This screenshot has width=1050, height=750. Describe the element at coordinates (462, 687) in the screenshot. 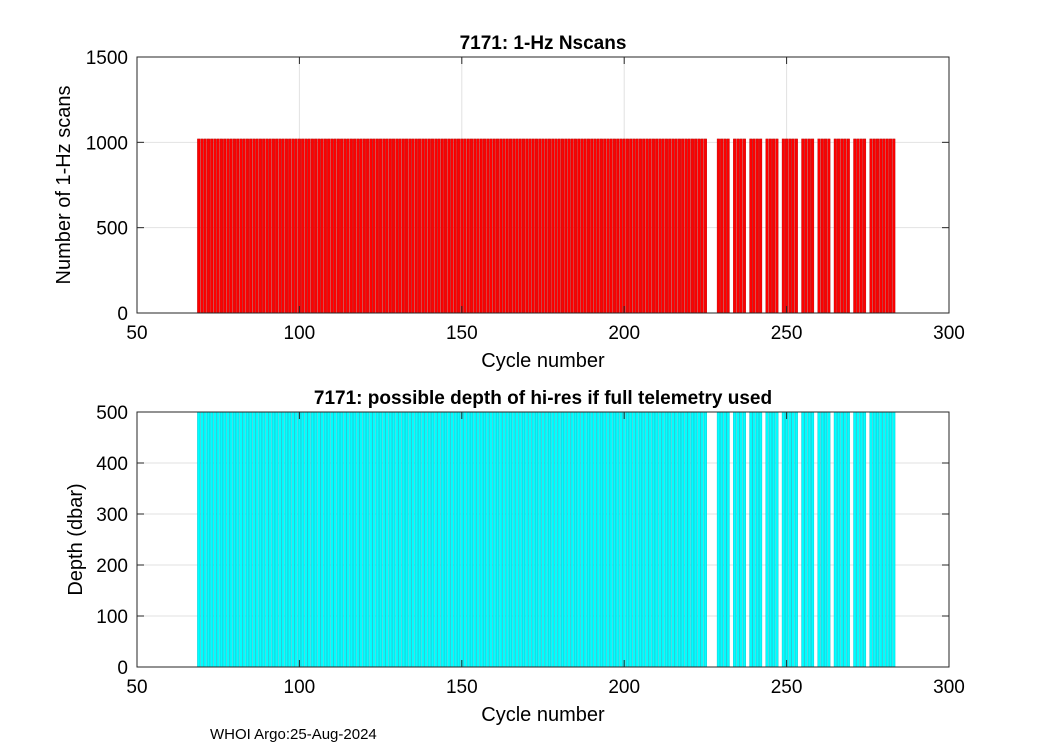

I see `x-tick-label: 150` at that location.